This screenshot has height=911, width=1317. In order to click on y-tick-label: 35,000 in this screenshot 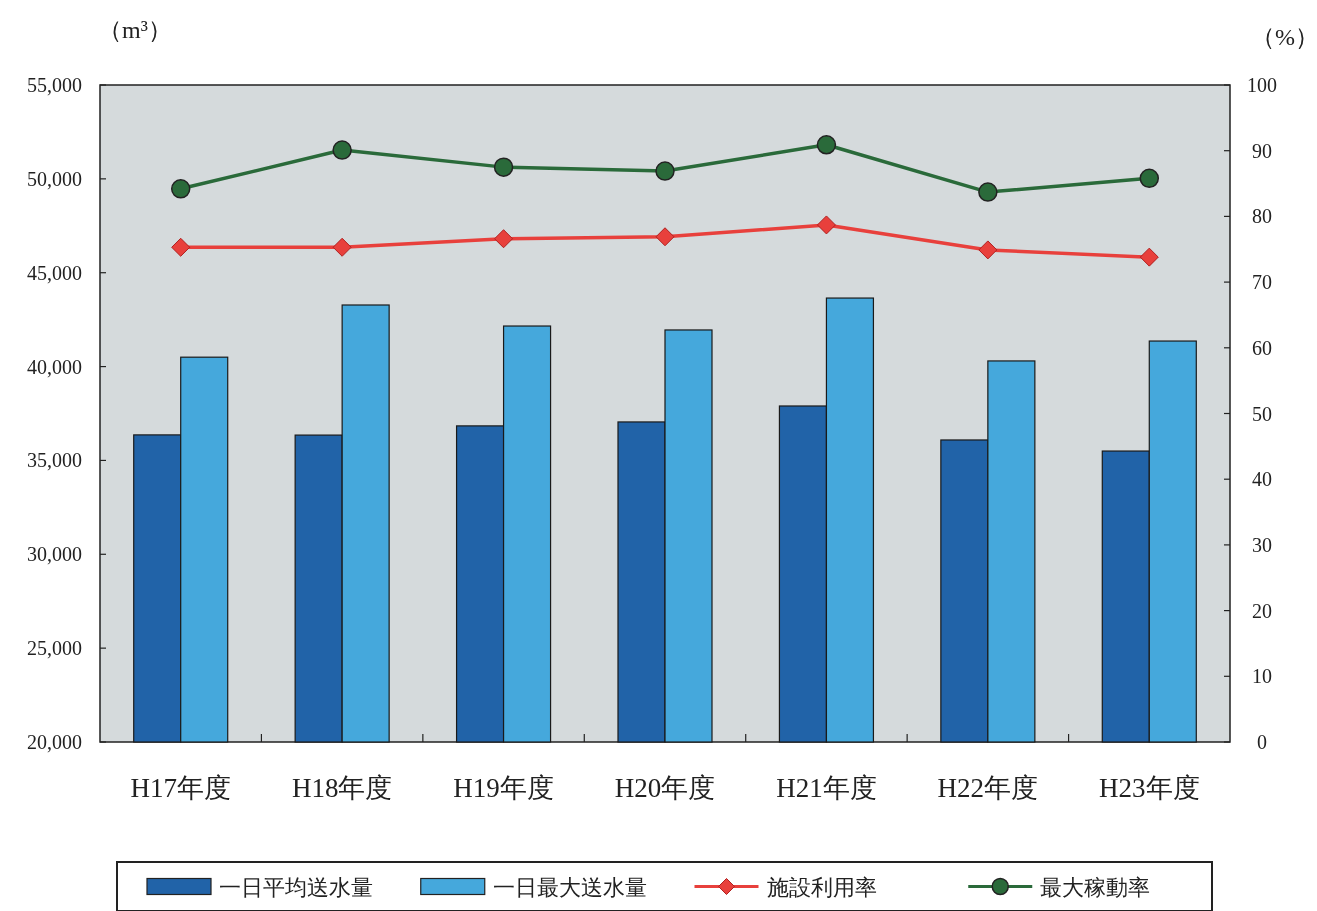, I will do `click(54, 460)`.